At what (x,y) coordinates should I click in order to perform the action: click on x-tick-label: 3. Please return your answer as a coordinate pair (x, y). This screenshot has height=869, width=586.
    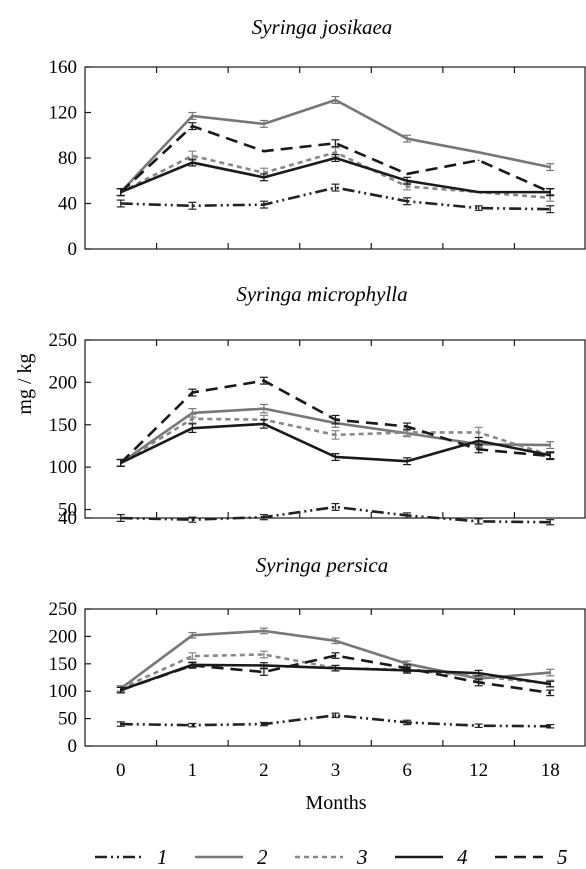
    Looking at the image, I should click on (336, 770).